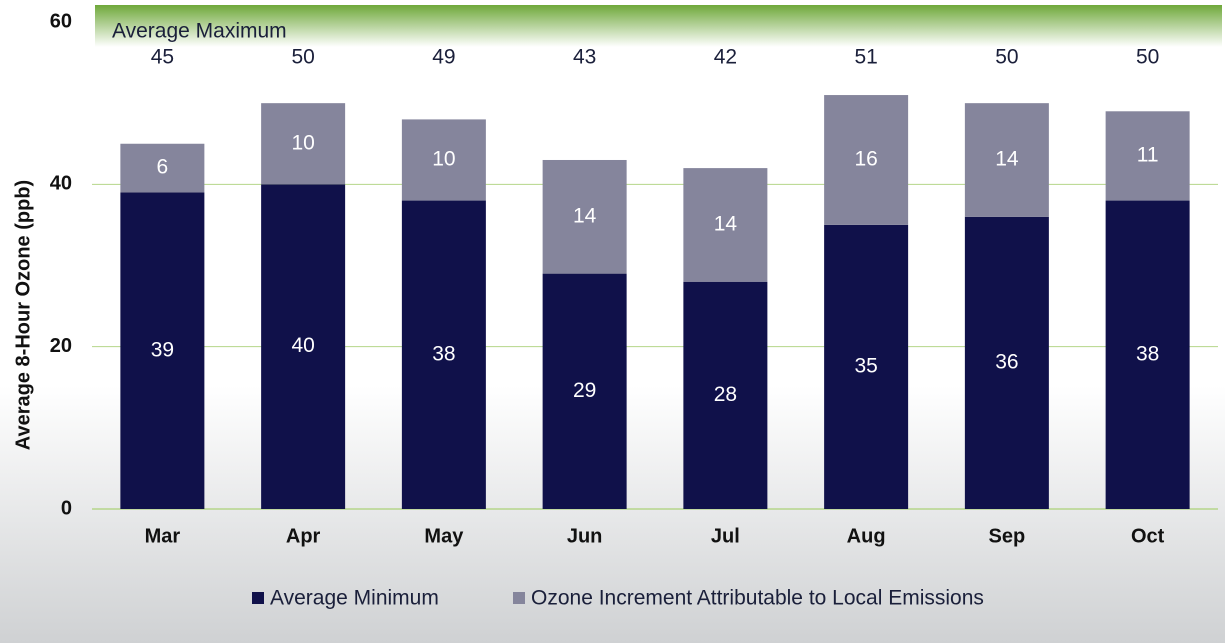 This screenshot has height=643, width=1225. I want to click on segment-label: 35, so click(865, 366).